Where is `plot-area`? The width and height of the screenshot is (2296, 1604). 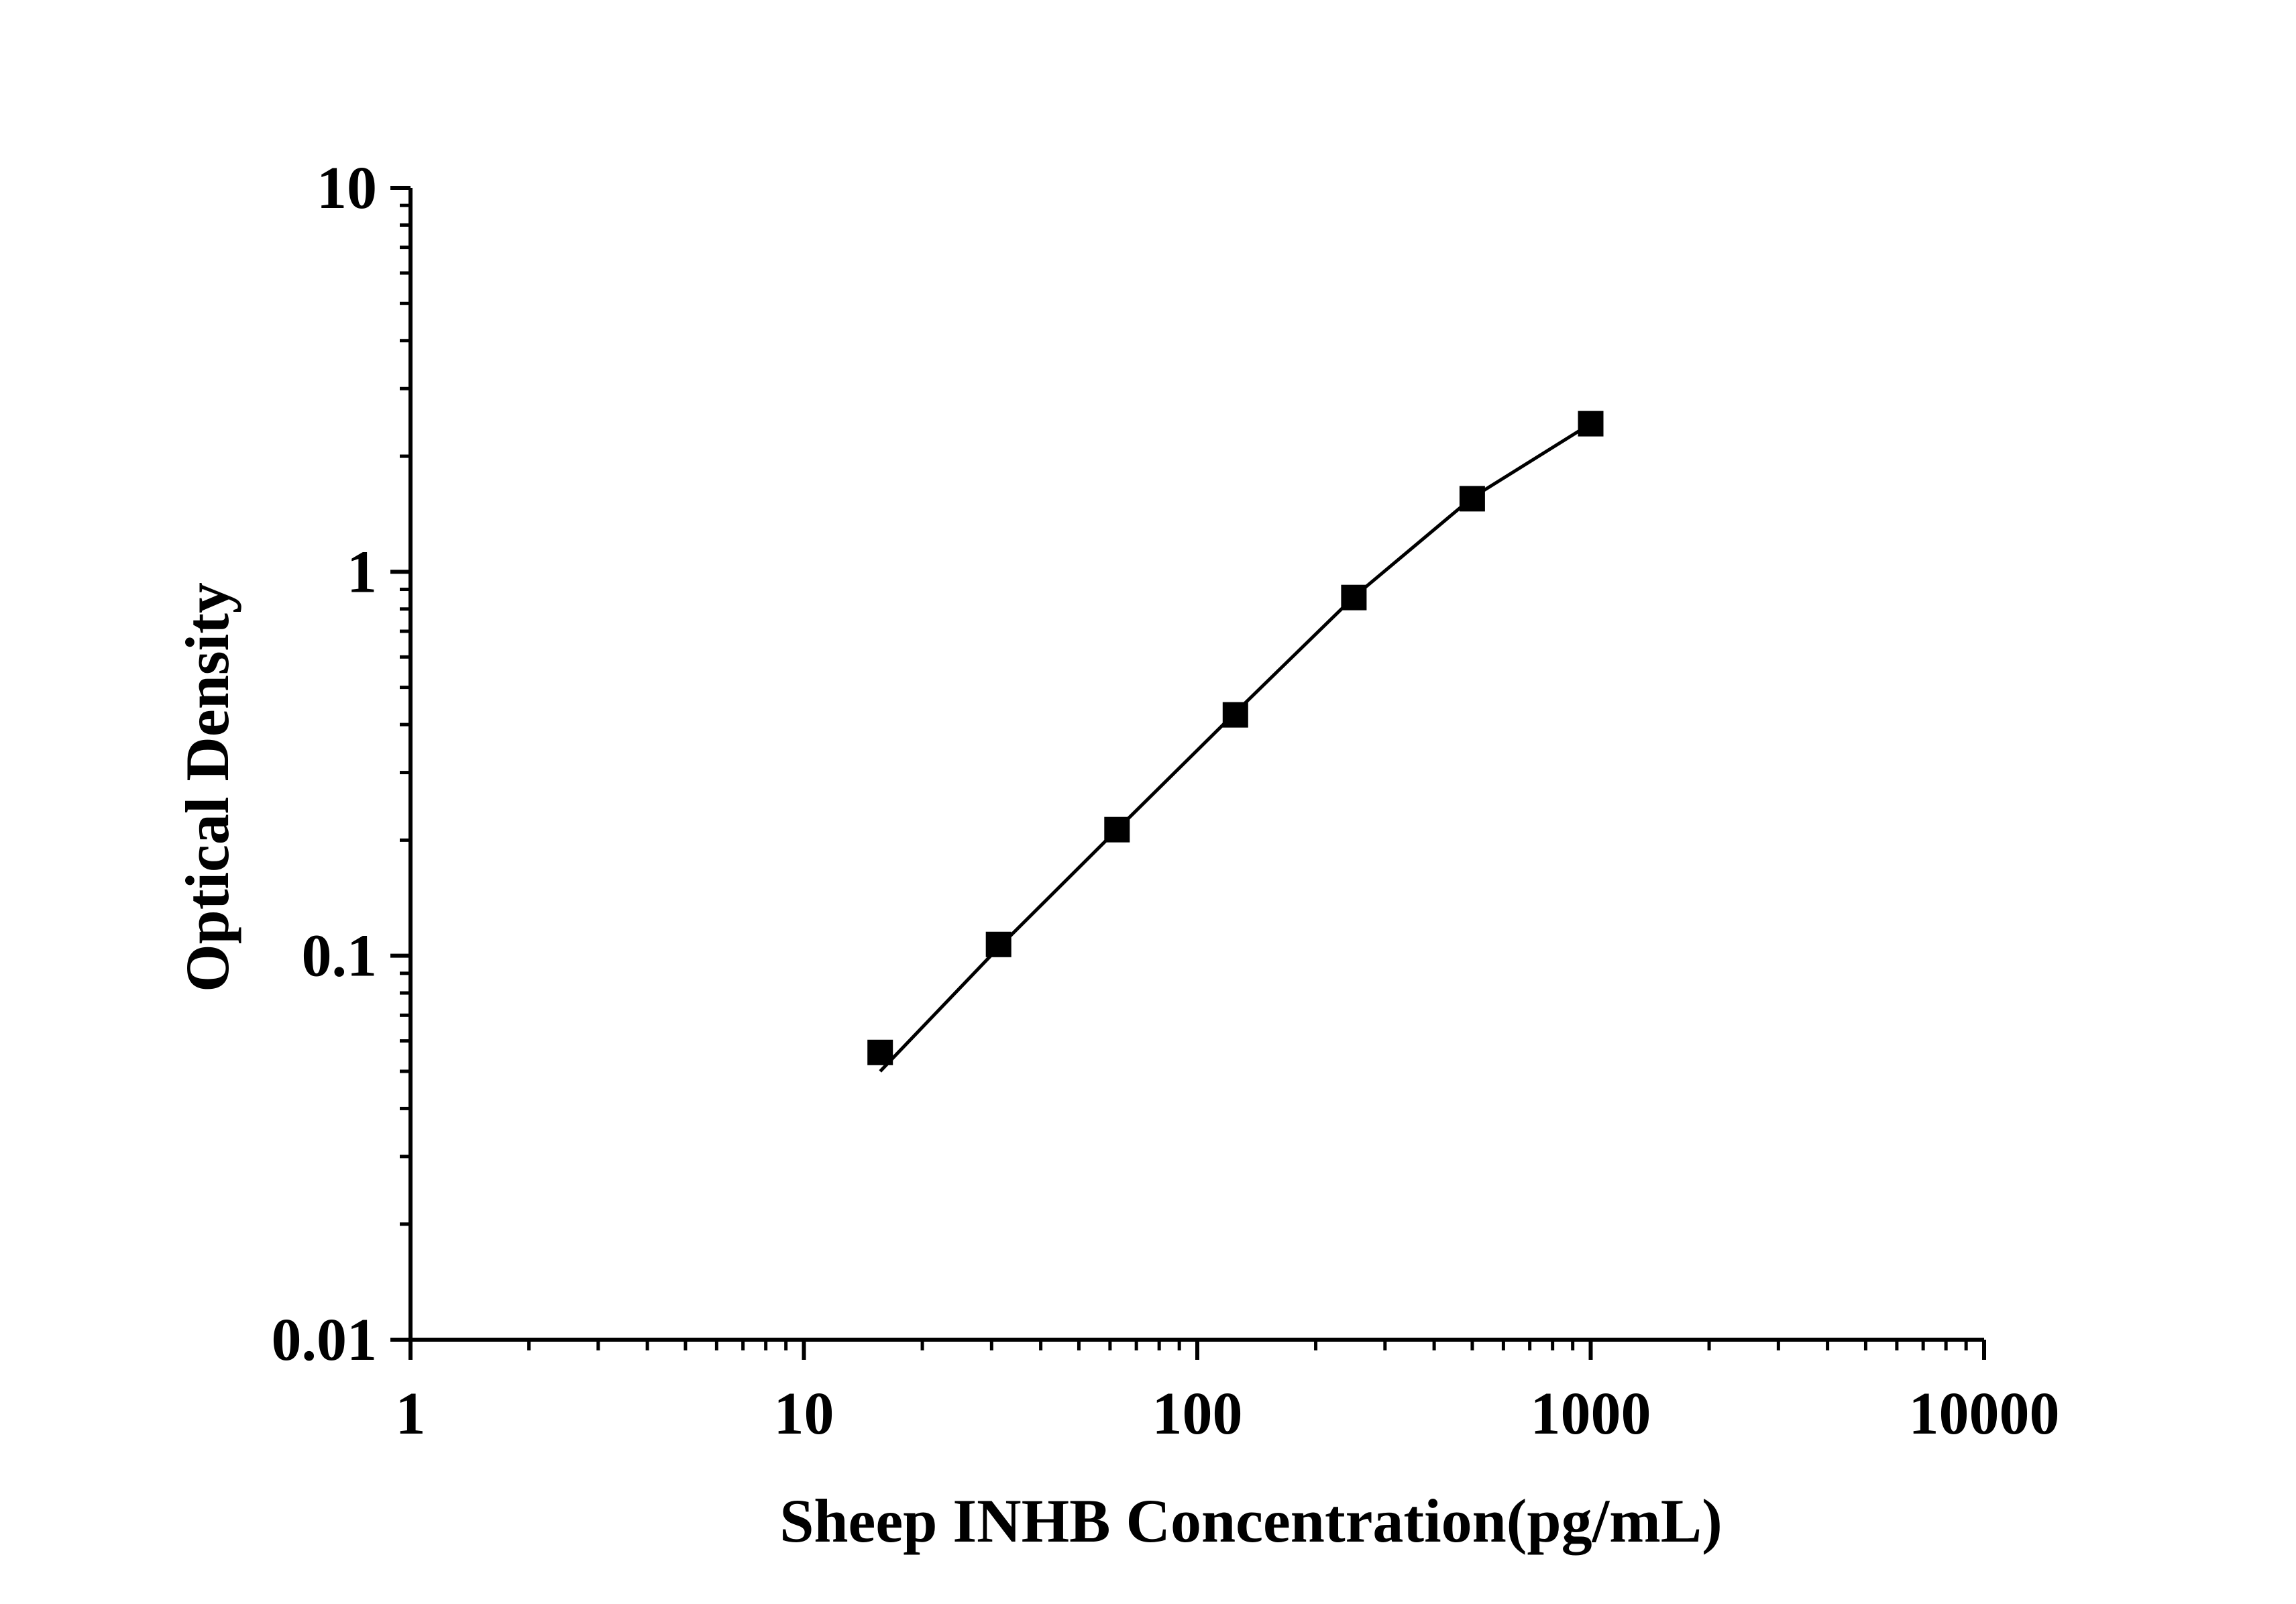
plot-area is located at coordinates (1235, 742).